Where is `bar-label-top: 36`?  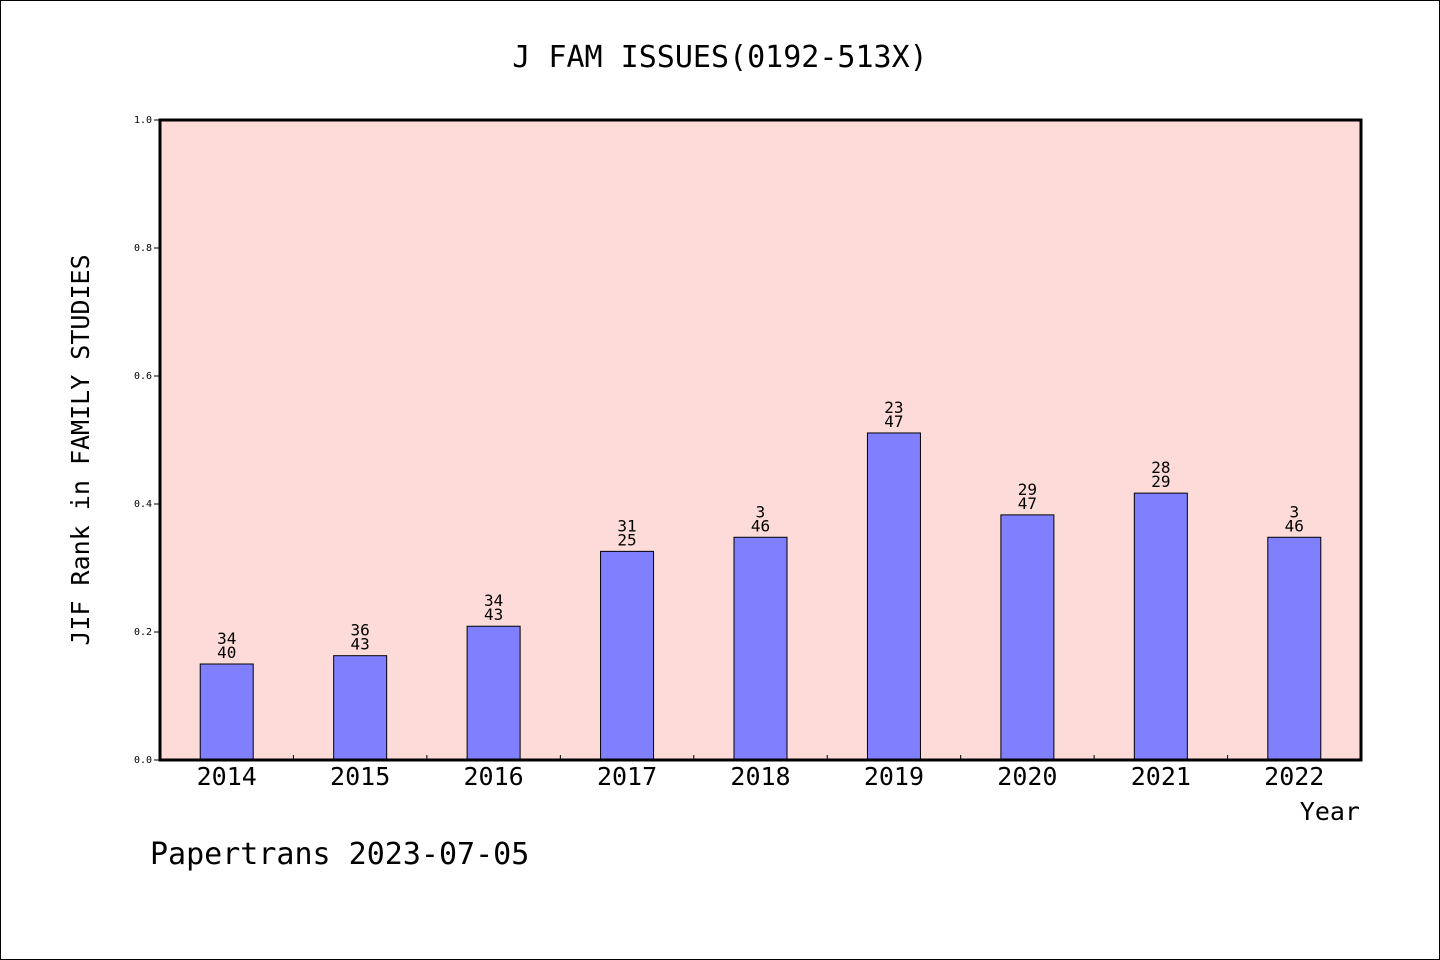 bar-label-top: 36 is located at coordinates (360, 630).